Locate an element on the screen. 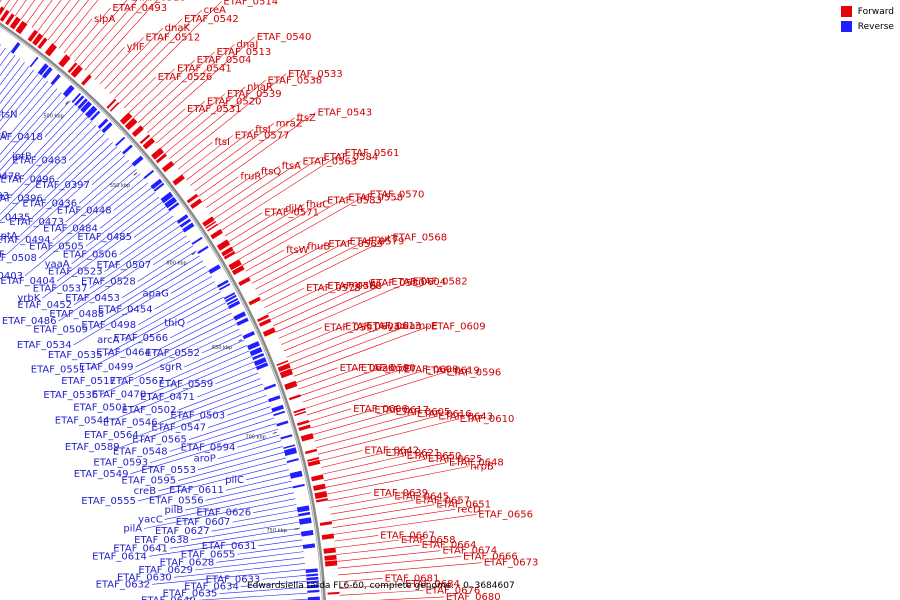 This screenshot has width=900, height=600. reverse-gene-label: ptsN is located at coordinates (9, 115).